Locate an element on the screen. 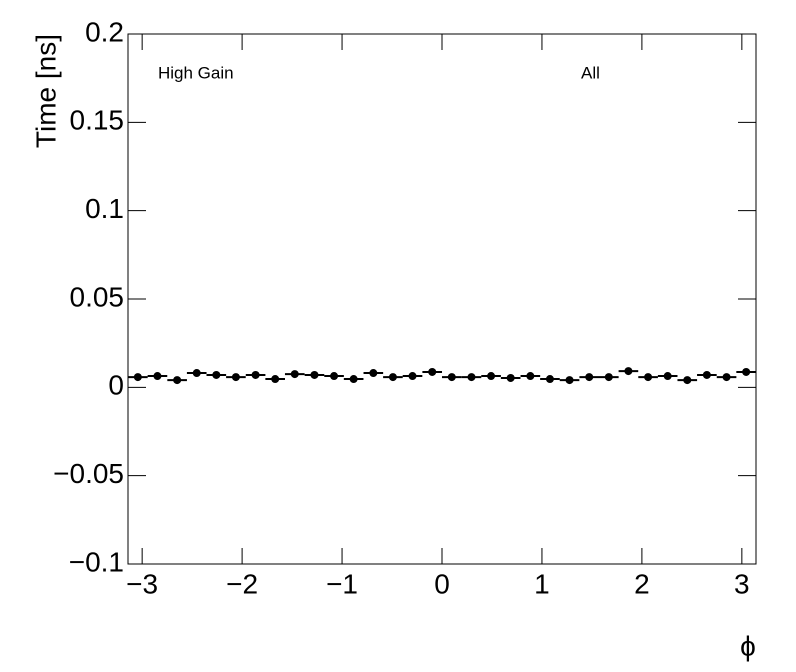 The width and height of the screenshot is (796, 672). annotation: High Gain is located at coordinates (196, 72).